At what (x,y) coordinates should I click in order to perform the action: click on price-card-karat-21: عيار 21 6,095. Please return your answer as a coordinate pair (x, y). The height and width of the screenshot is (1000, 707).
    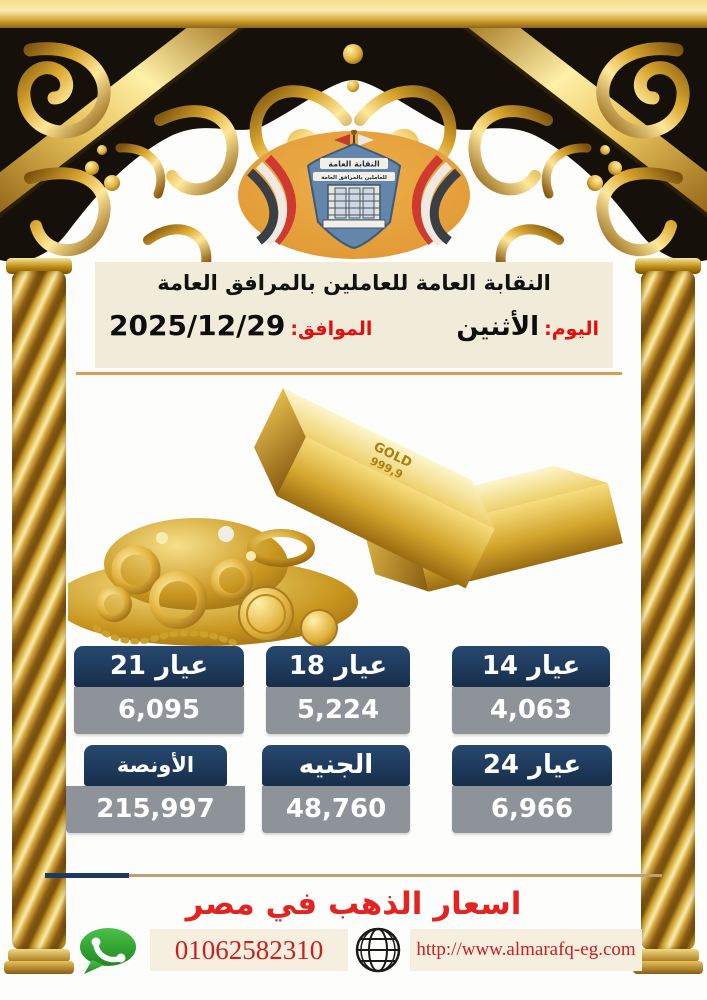
    Looking at the image, I should click on (159, 690).